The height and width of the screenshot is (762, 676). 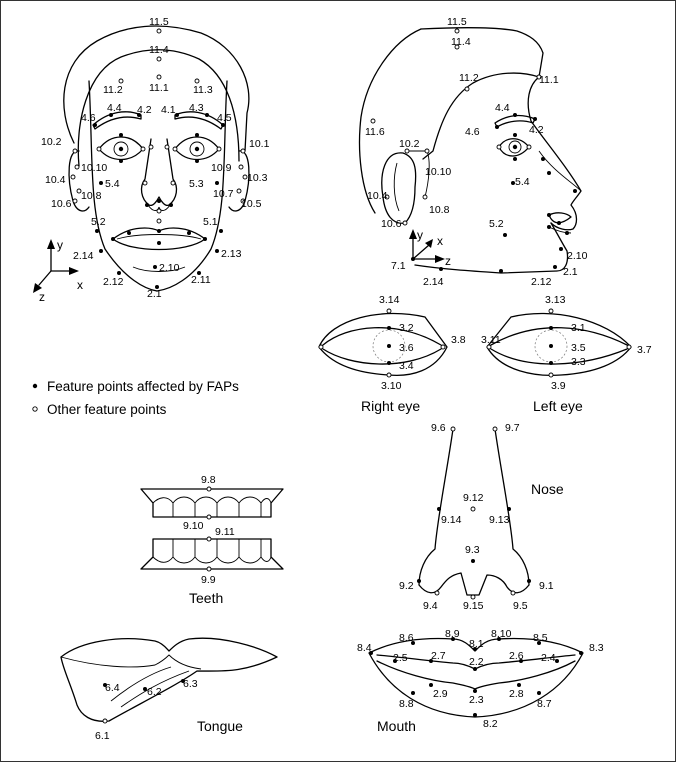 I want to click on label-3.13: 3.13, so click(x=555, y=300).